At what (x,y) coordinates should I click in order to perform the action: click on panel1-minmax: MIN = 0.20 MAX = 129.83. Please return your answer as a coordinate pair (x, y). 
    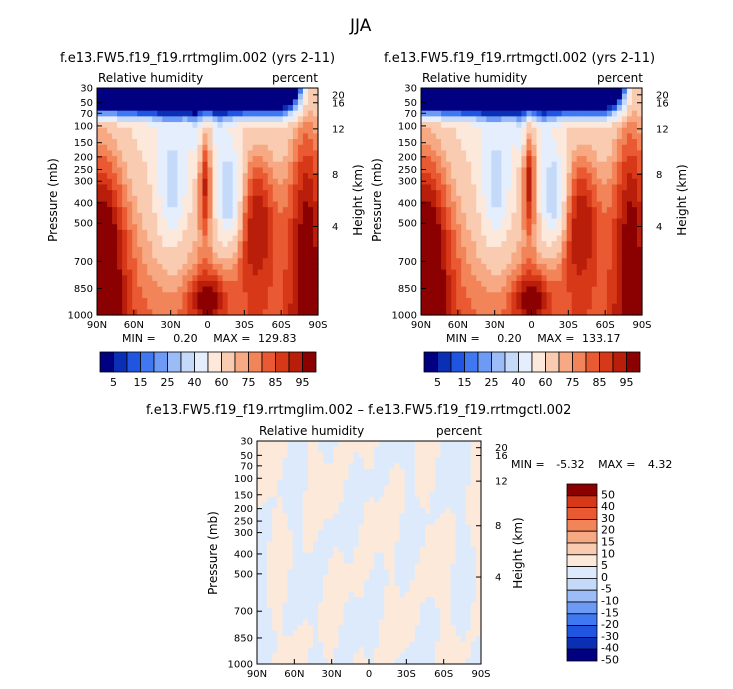
    Looking at the image, I should click on (209, 338).